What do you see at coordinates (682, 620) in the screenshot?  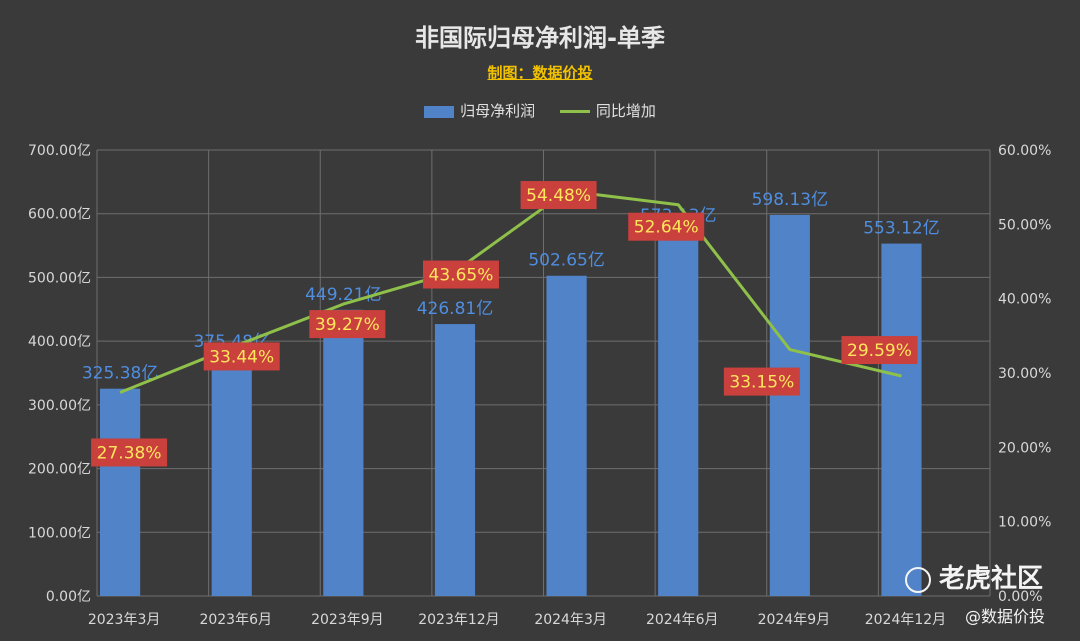 I see `x-tick-label: 2024年6月` at bounding box center [682, 620].